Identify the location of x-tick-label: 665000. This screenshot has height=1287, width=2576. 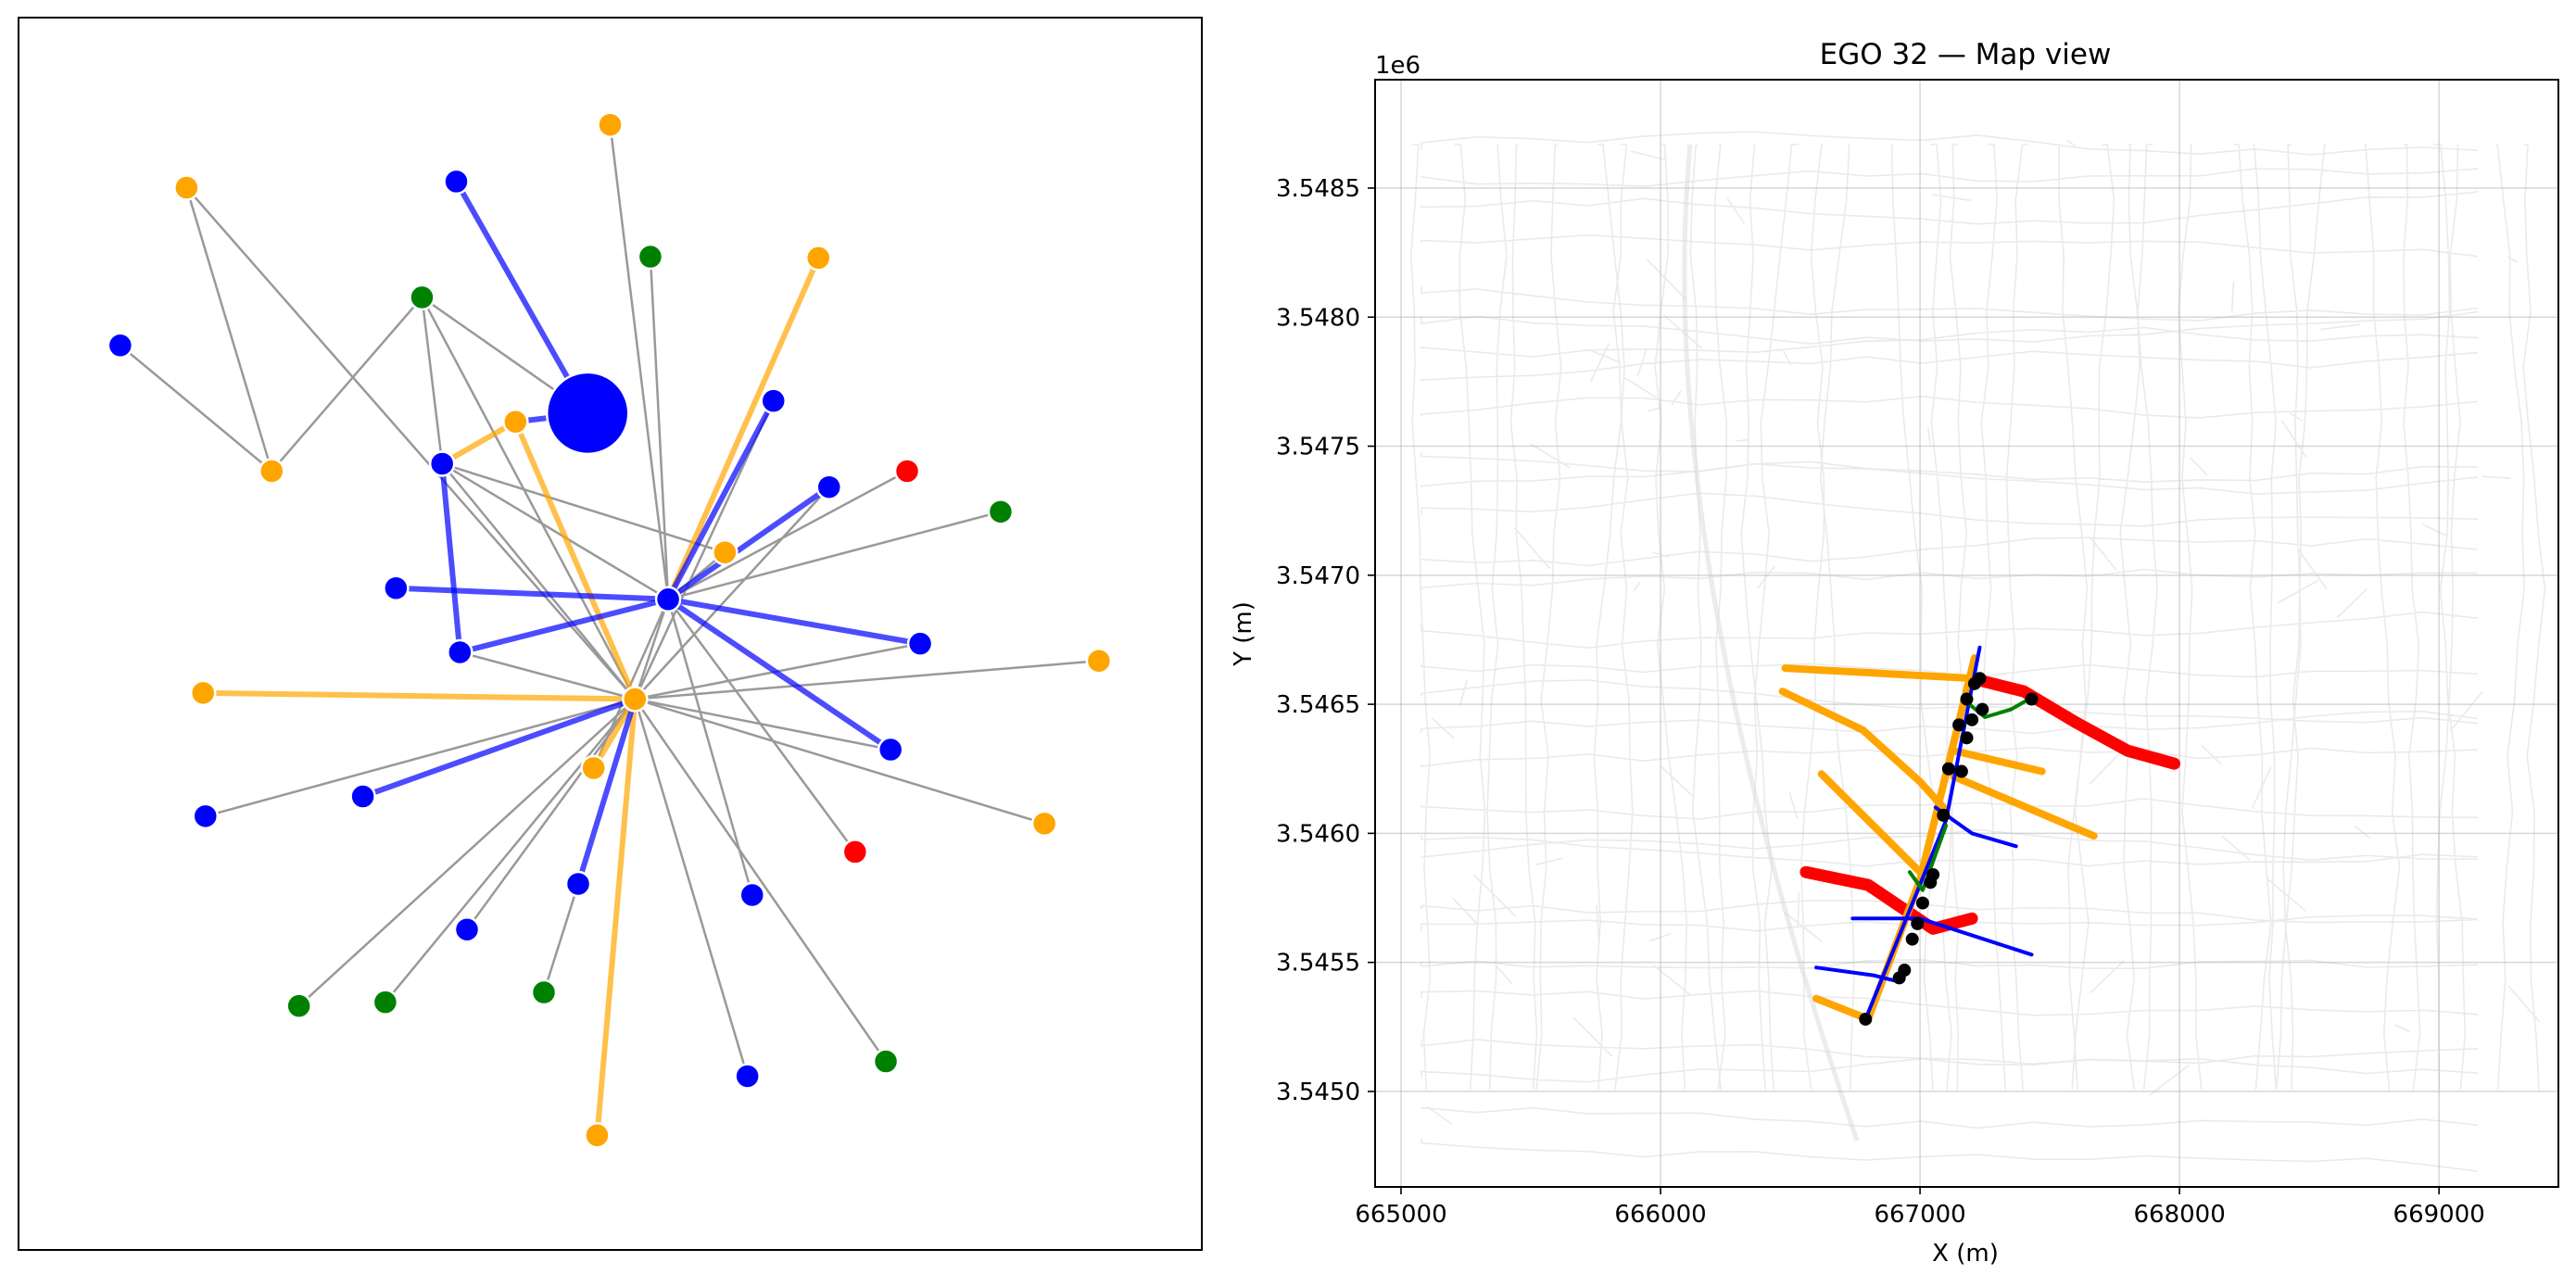
(1400, 1215).